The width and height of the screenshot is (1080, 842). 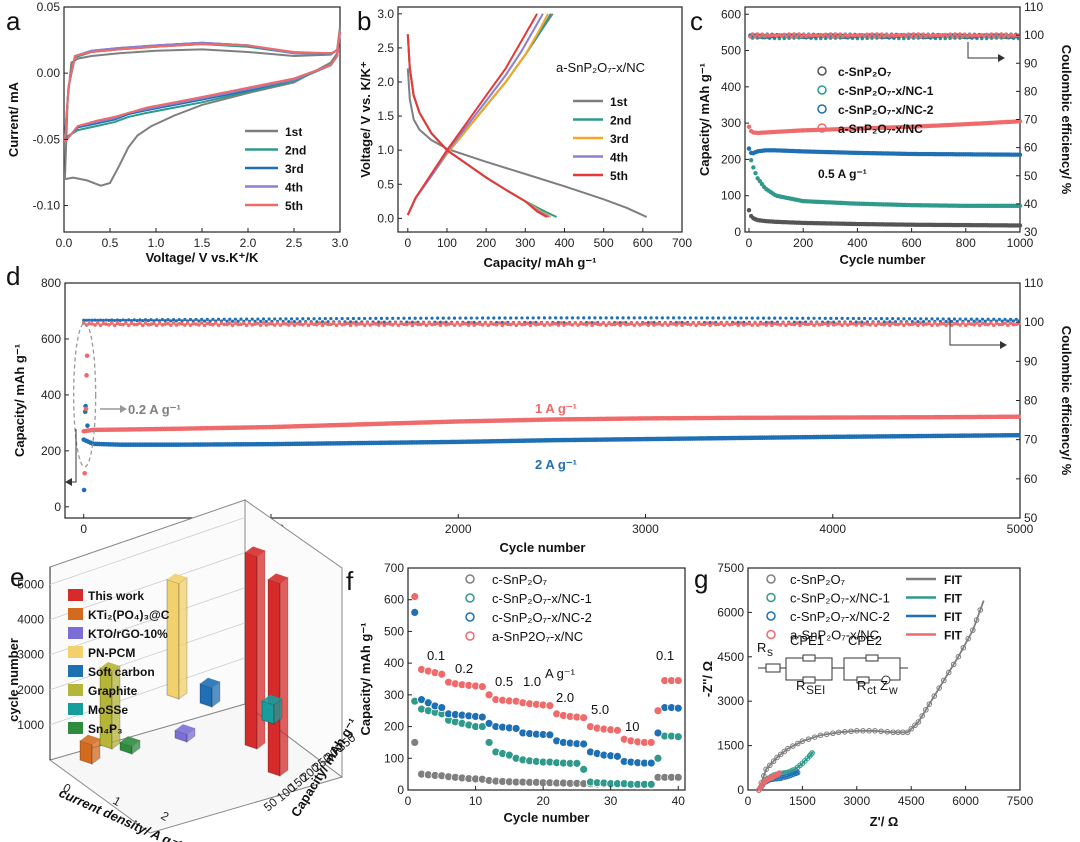 What do you see at coordinates (394, 568) in the screenshot?
I see `panel-f-y-tick-label: 700` at bounding box center [394, 568].